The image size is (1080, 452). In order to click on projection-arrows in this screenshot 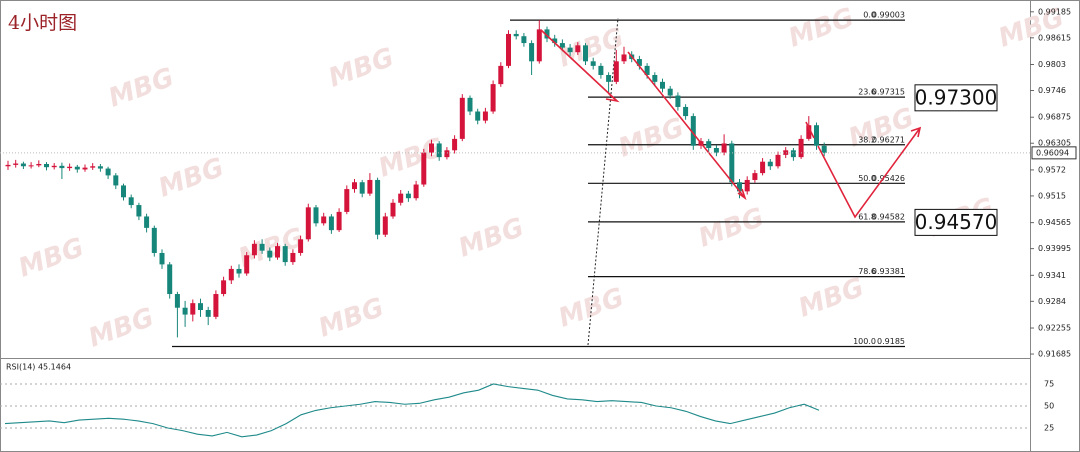, I will do `click(731, 124)`.